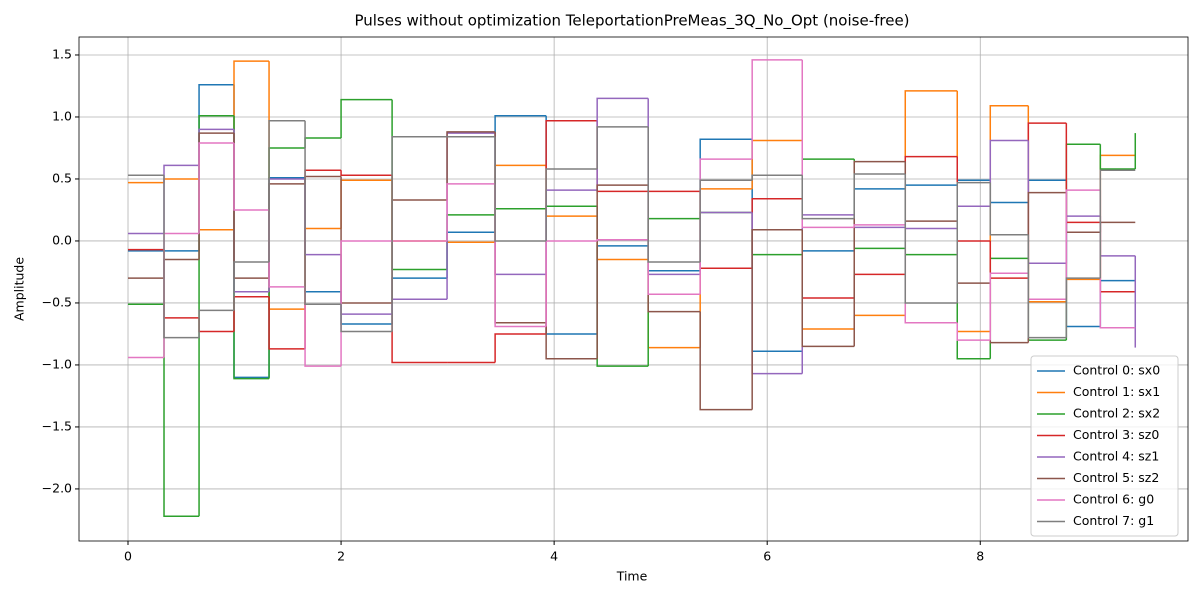  I want to click on legend-label: Control 6: g0, so click(1113, 499).